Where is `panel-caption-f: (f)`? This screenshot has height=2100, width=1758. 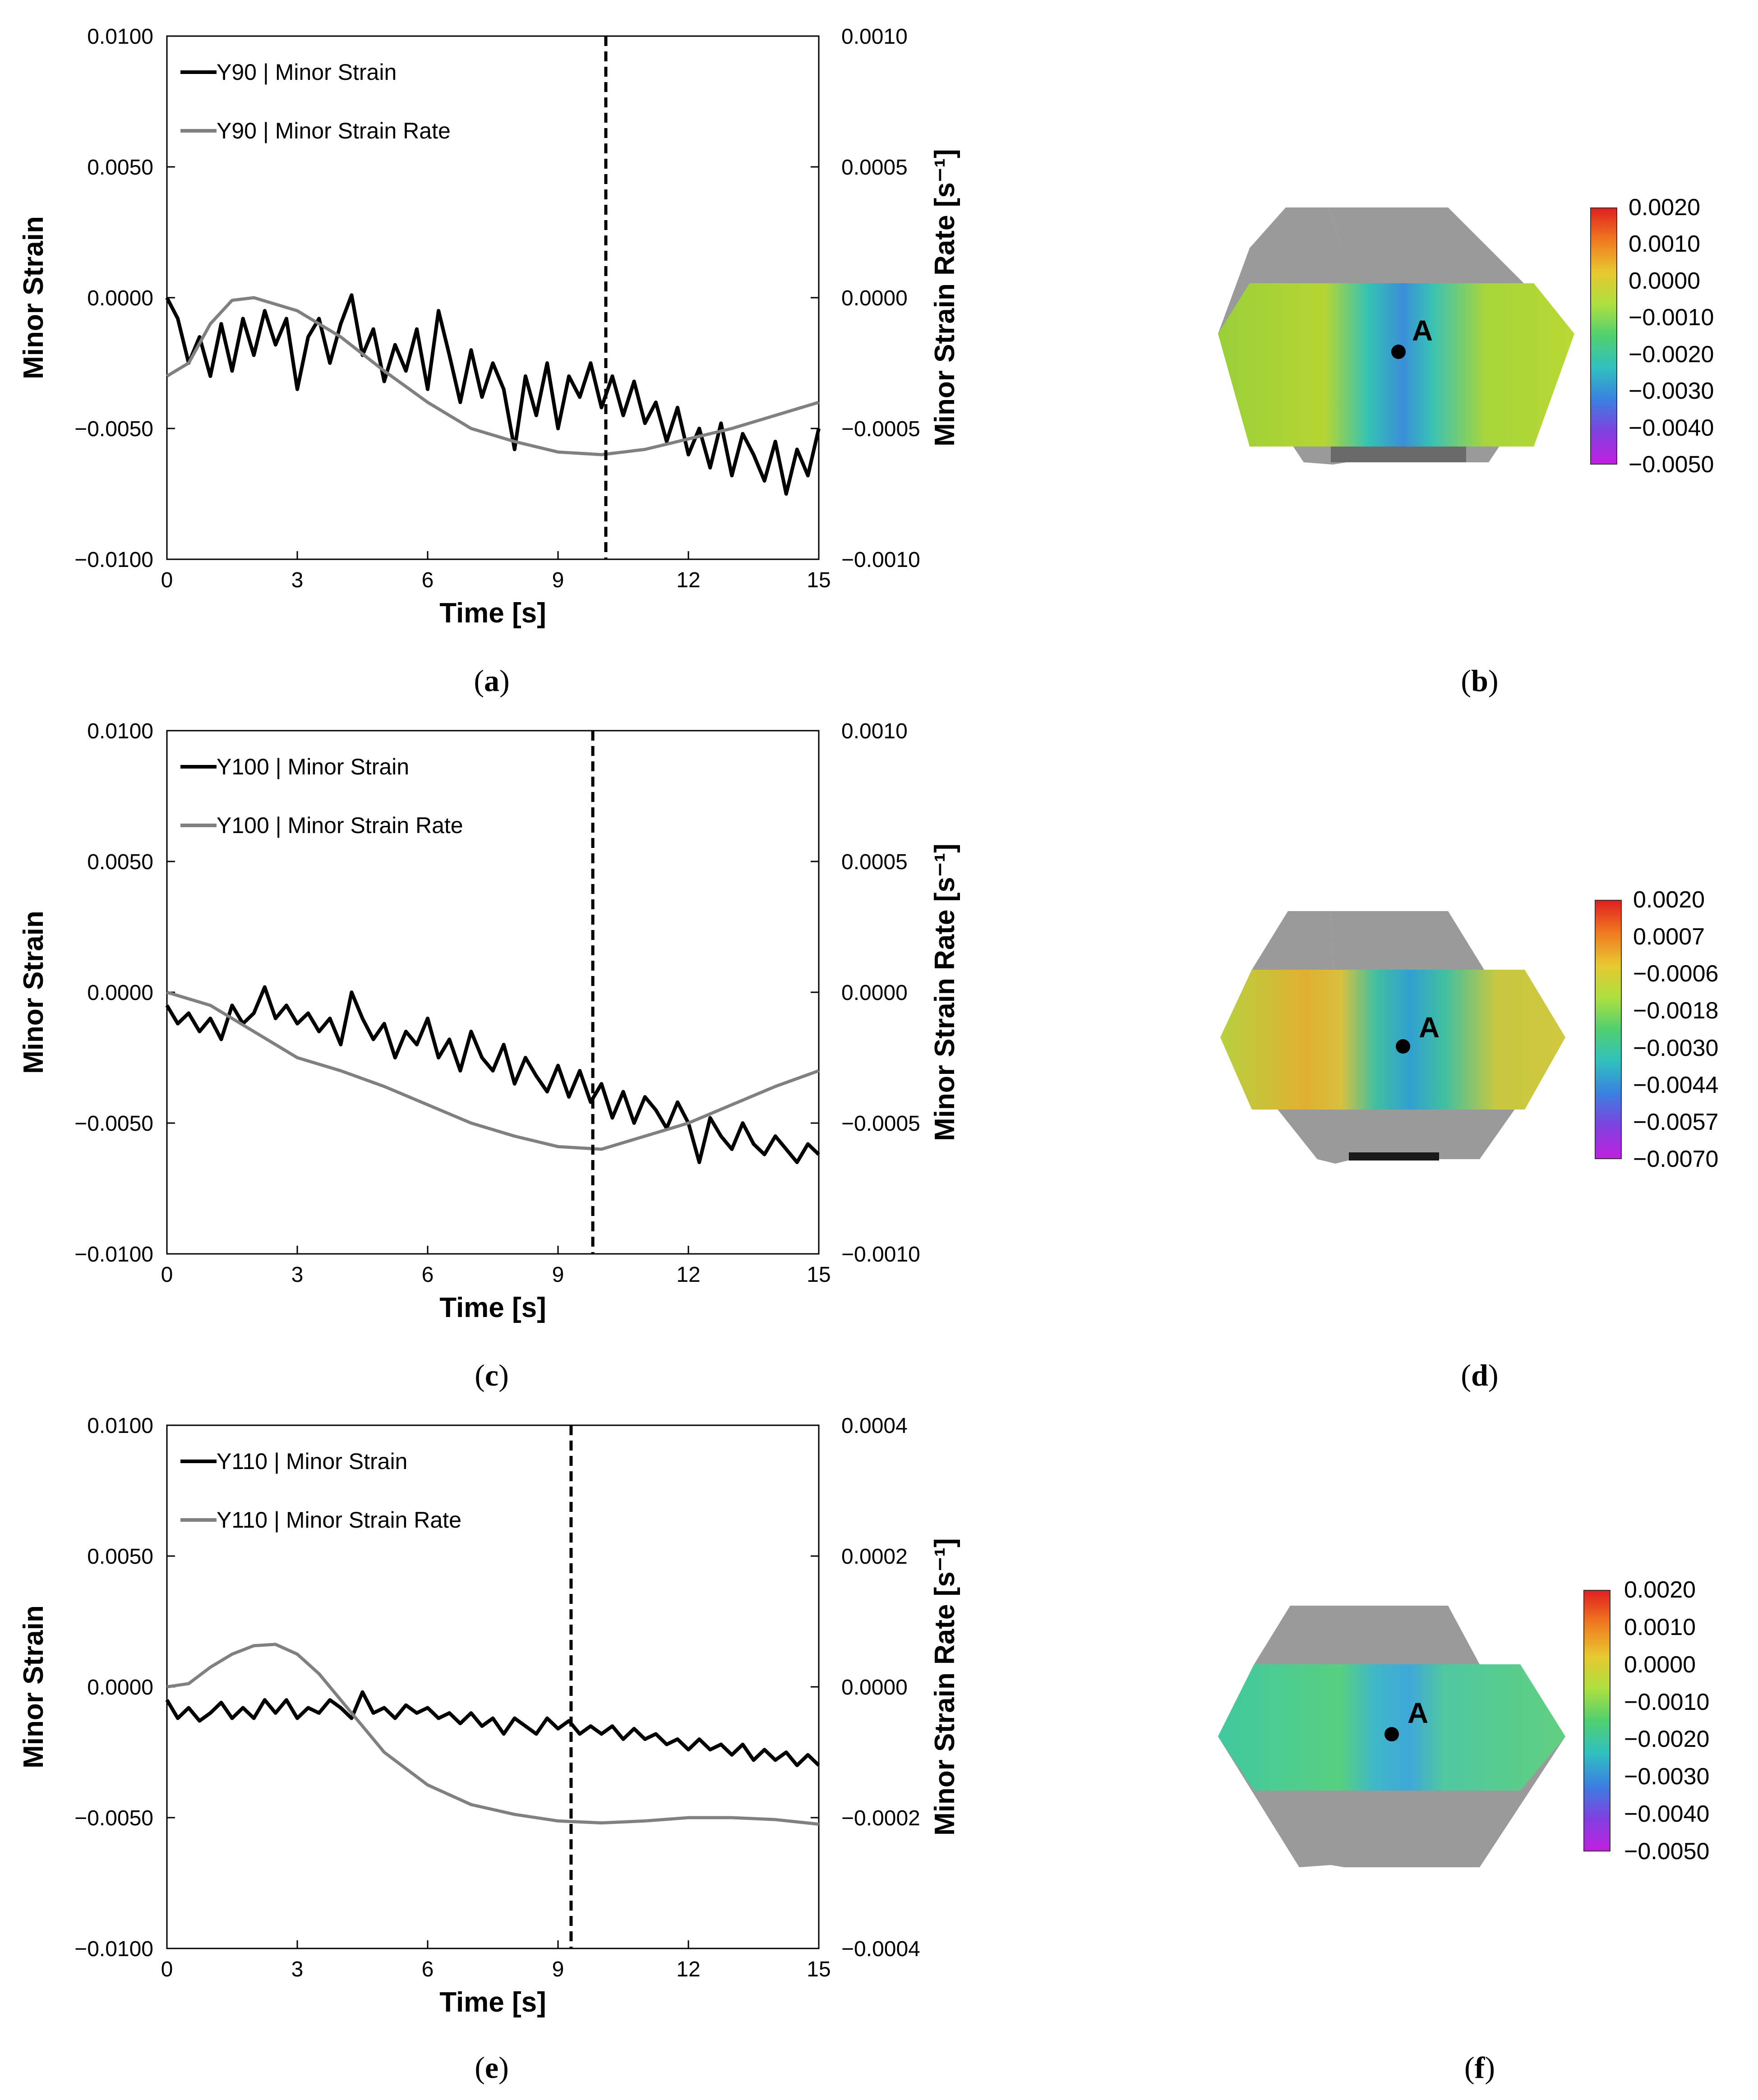 panel-caption-f: (f) is located at coordinates (1479, 2067).